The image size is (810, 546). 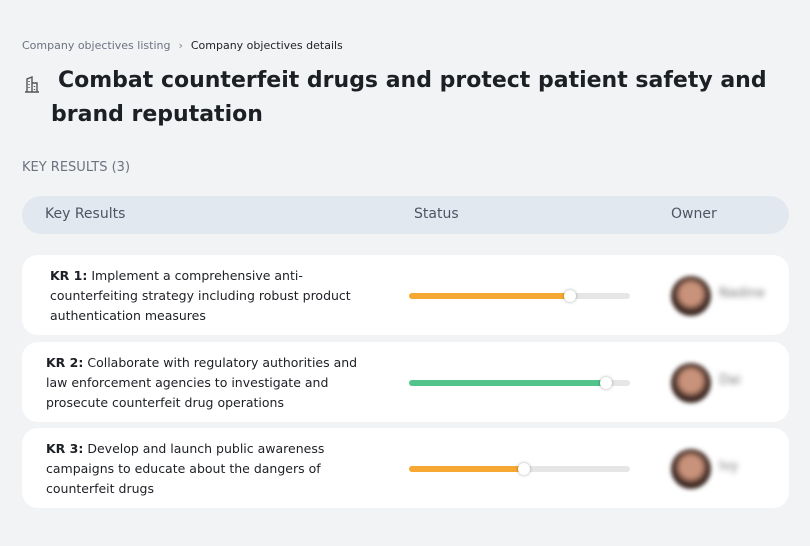 What do you see at coordinates (405, 215) in the screenshot?
I see `table-header: Key Results Status Owner` at bounding box center [405, 215].